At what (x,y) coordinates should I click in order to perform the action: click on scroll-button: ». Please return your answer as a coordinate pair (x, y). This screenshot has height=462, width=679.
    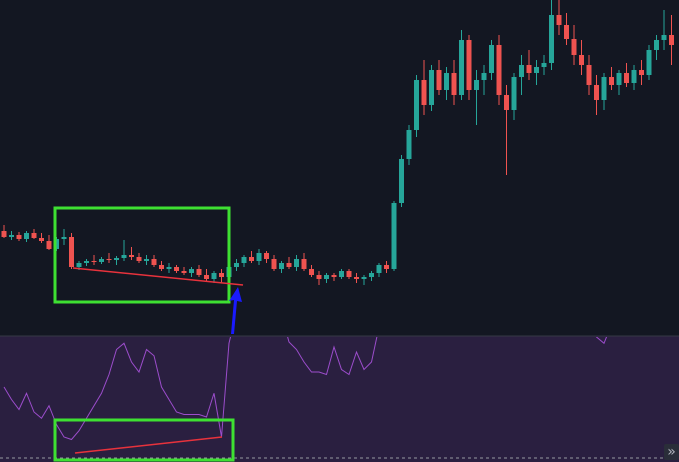
    Looking at the image, I should click on (671, 452).